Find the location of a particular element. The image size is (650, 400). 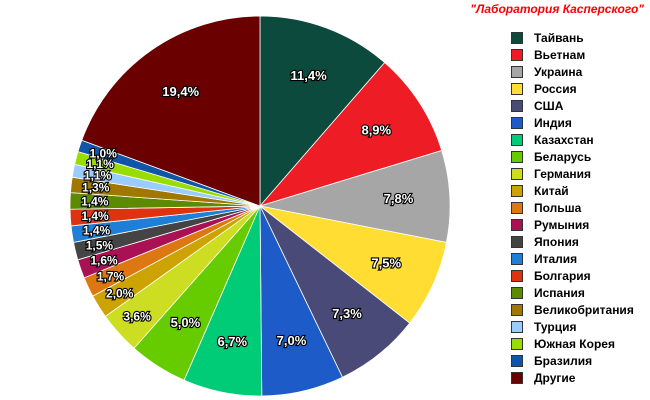

legend-item: Германия is located at coordinates (572, 173).